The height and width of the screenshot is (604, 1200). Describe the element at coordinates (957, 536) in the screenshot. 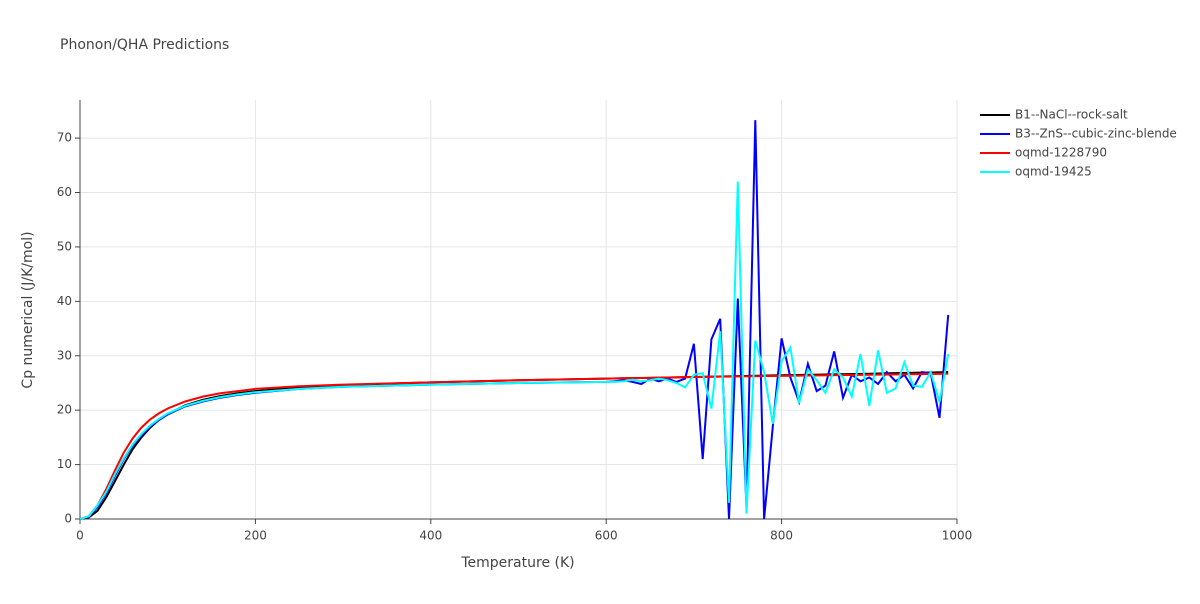

I see `x-tick-label: 1000` at that location.